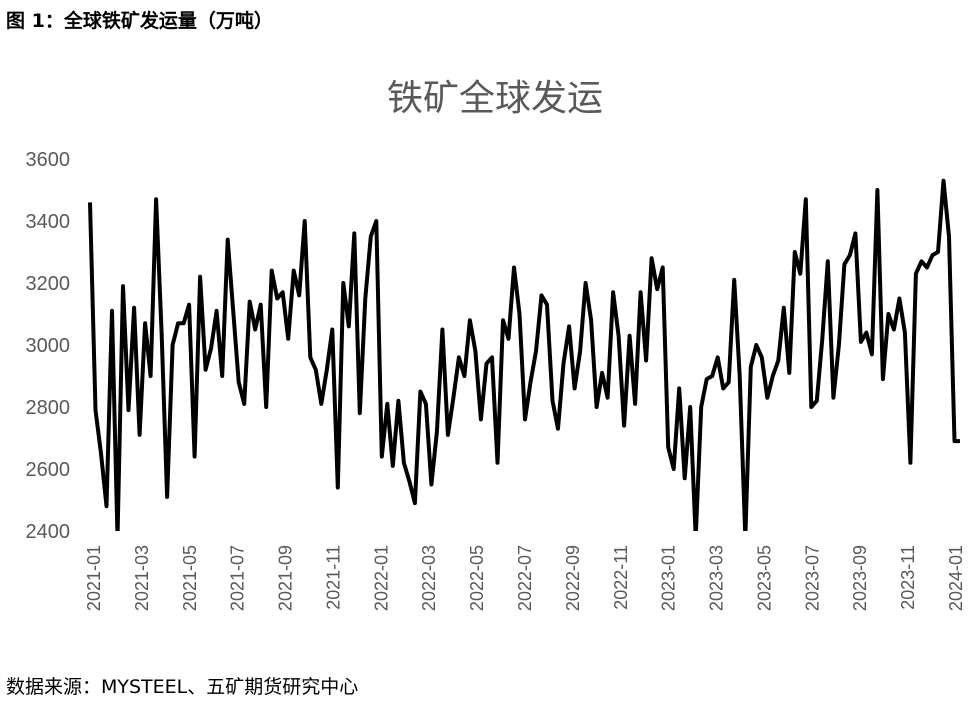  What do you see at coordinates (860, 578) in the screenshot?
I see `x-tick-label: 2023-09` at bounding box center [860, 578].